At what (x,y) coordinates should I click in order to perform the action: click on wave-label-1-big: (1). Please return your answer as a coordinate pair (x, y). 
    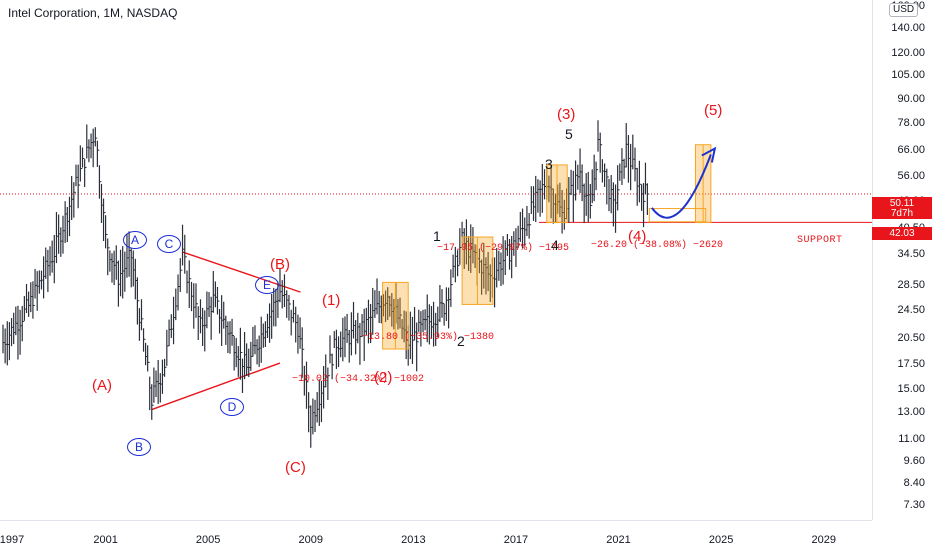
    Looking at the image, I should click on (331, 300).